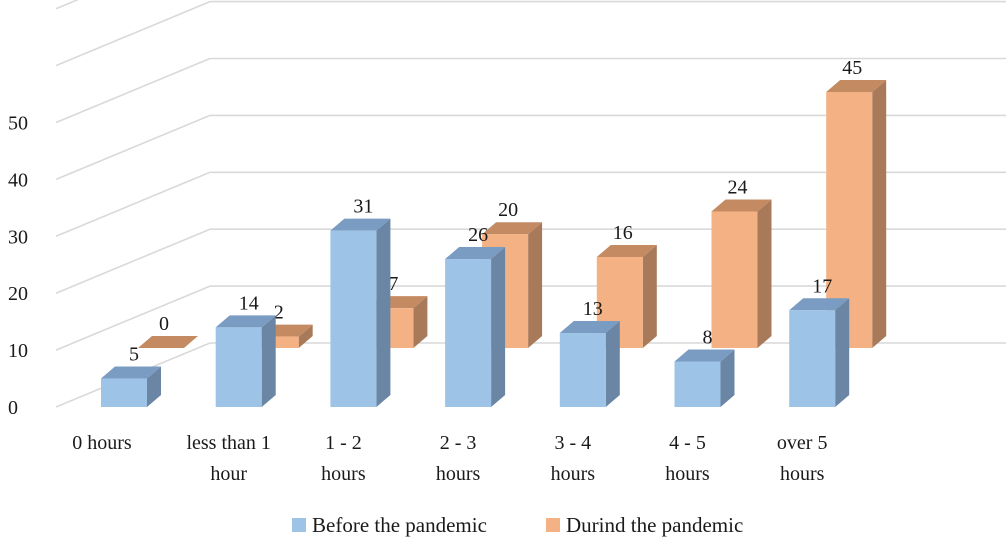 This screenshot has height=552, width=1006. What do you see at coordinates (343, 443) in the screenshot?
I see `category-label: 1 - 2` at bounding box center [343, 443].